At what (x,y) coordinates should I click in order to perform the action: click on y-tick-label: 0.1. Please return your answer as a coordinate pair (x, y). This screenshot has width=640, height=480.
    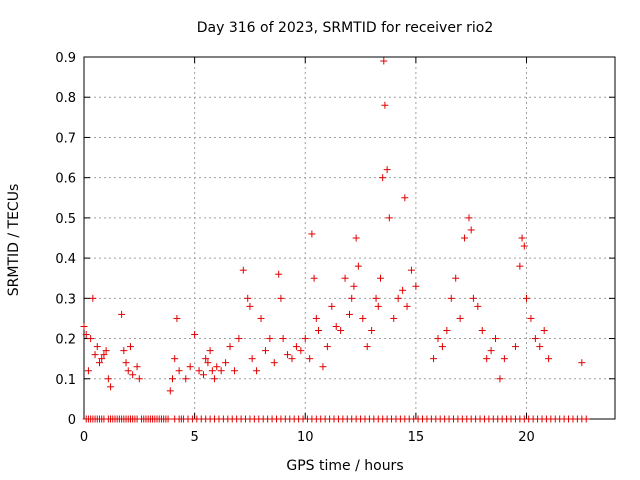
    Looking at the image, I should click on (65, 380).